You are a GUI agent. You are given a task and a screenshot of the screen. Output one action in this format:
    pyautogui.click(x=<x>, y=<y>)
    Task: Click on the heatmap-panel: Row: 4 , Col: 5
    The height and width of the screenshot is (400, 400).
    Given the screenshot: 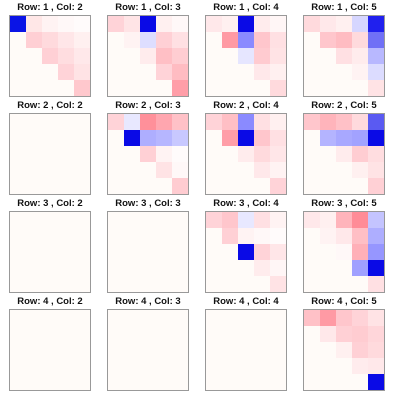 What is the action you would take?
    pyautogui.click(x=344, y=344)
    